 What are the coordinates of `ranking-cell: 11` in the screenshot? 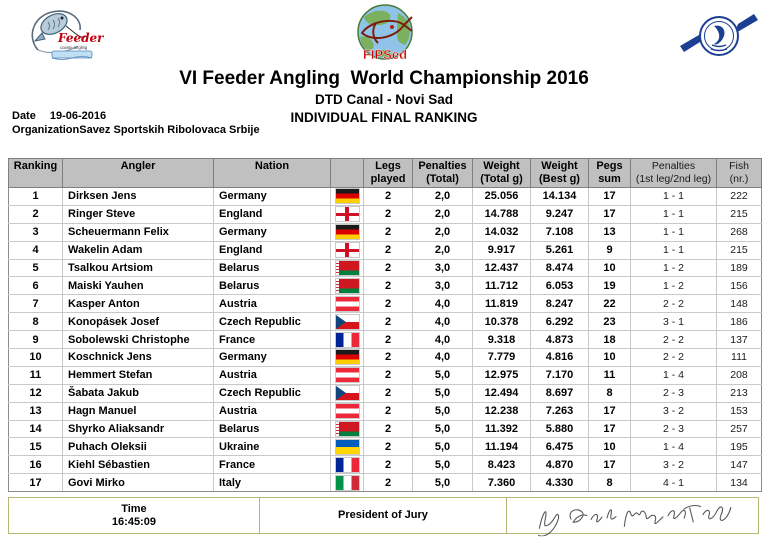 It's located at (35, 375).